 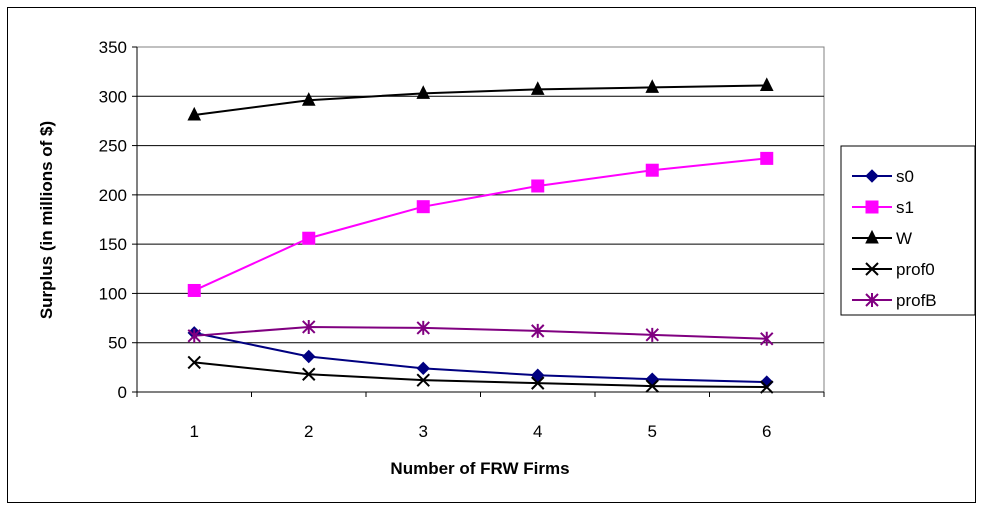 I want to click on y-tick-label: 300, so click(x=113, y=96).